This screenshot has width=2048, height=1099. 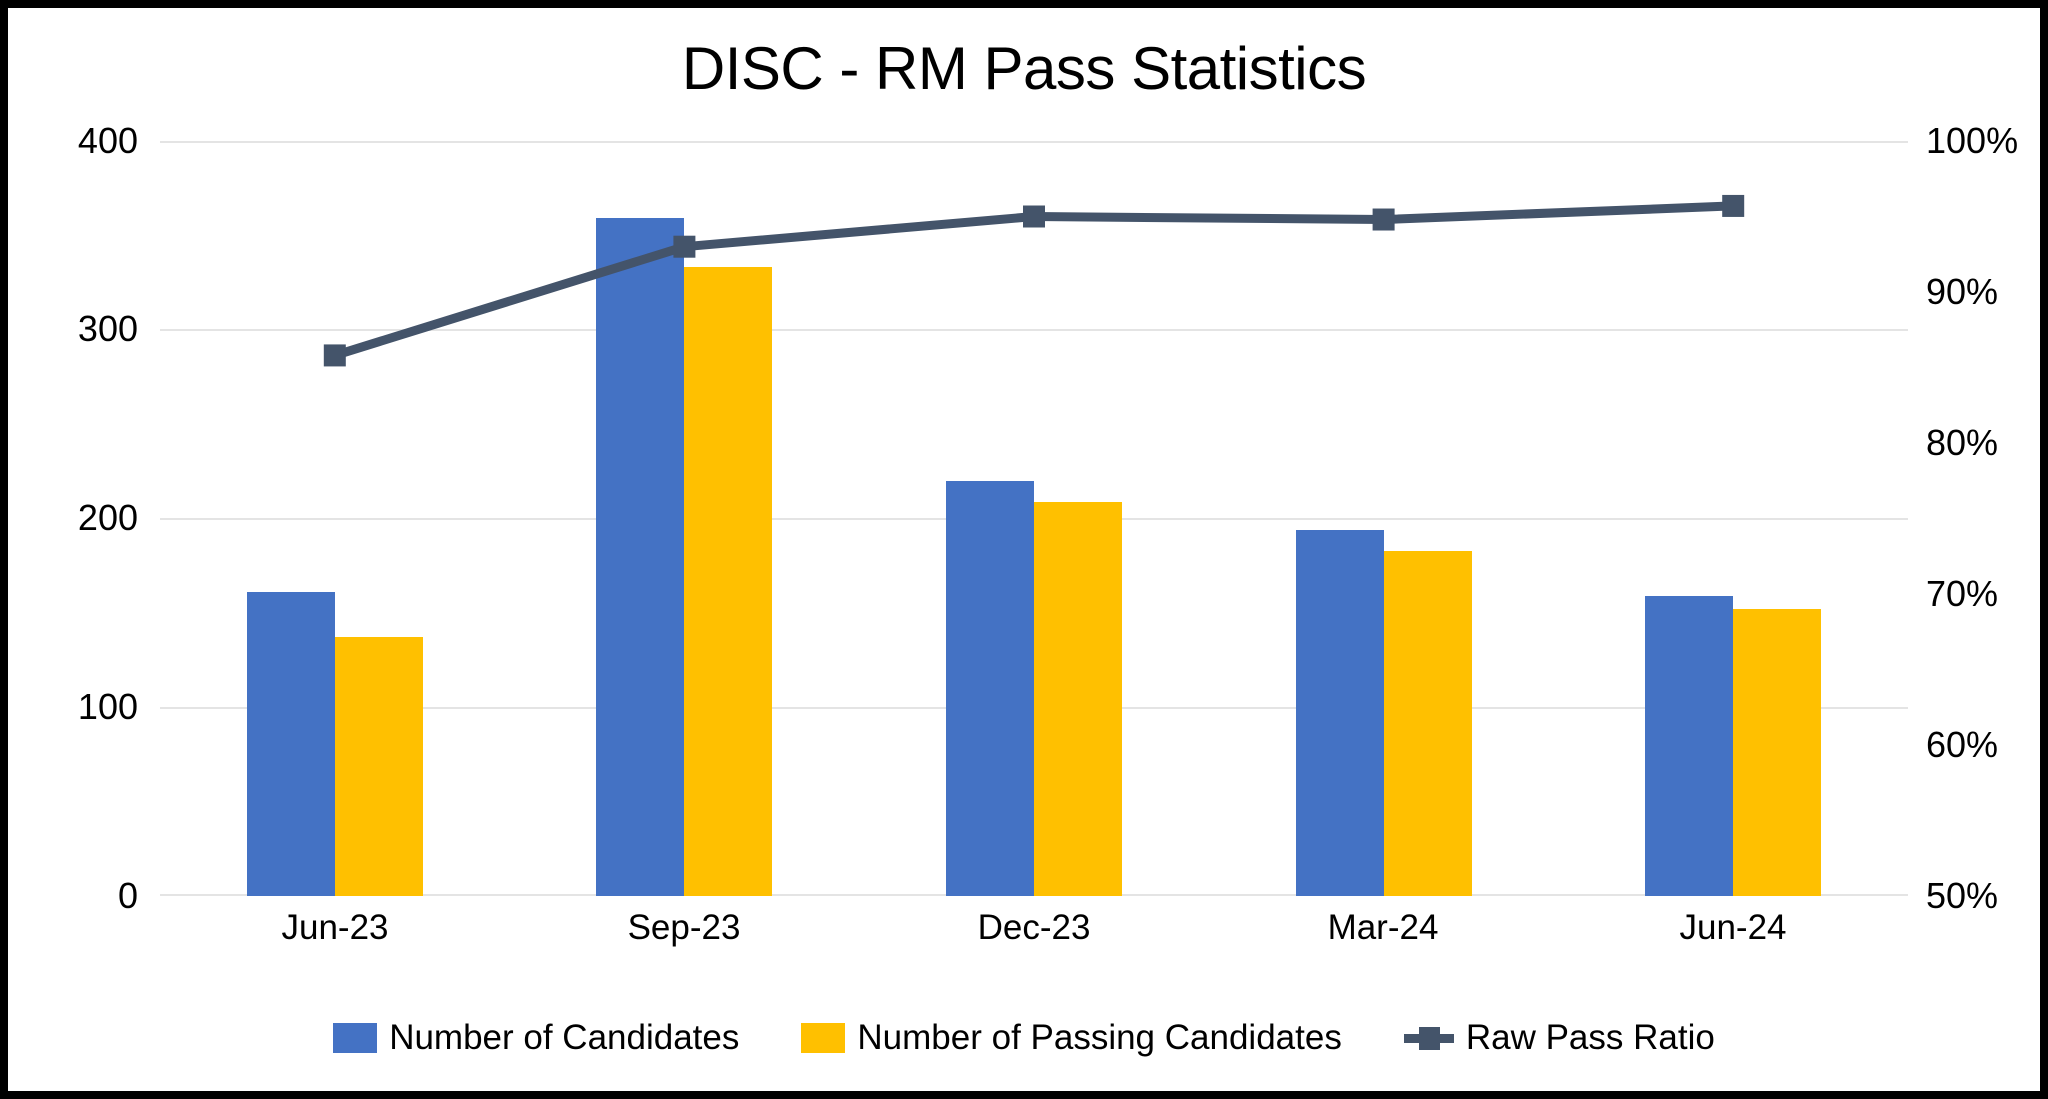 I want to click on x-axis-tick-jun-24: Jun-24, so click(x=1733, y=927).